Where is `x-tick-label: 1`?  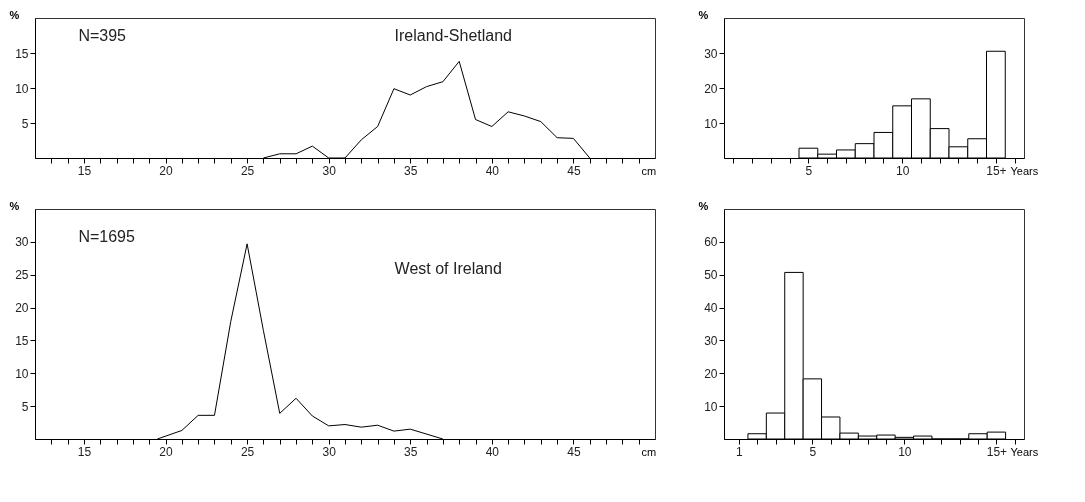 x-tick-label: 1 is located at coordinates (739, 451).